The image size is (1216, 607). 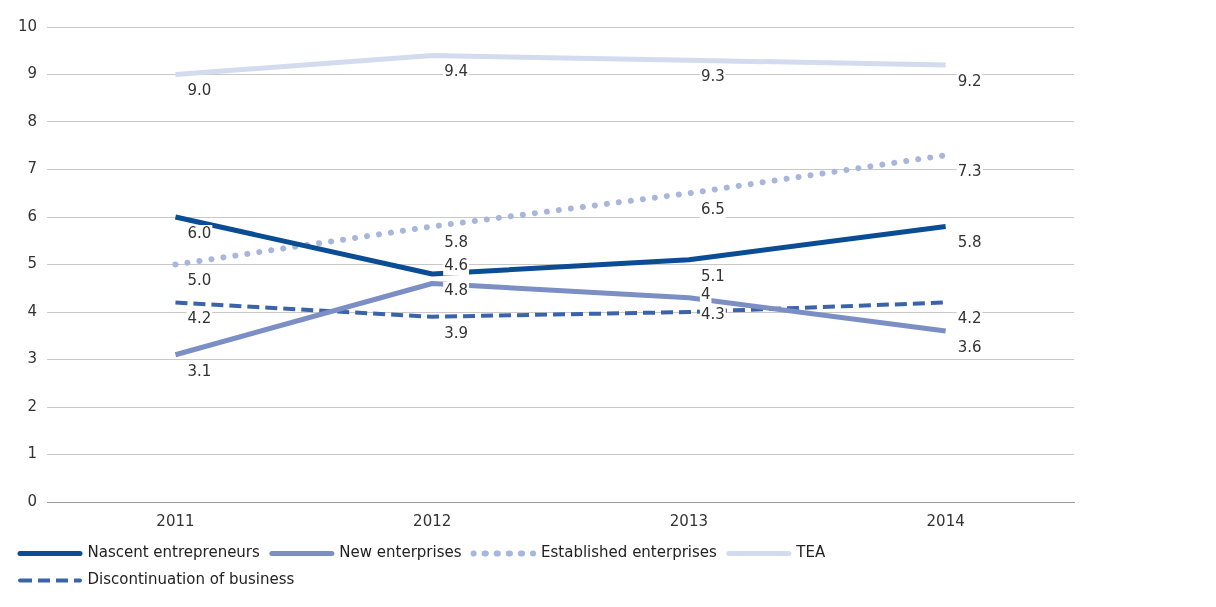 I want to click on legend-label: TEA, so click(x=810, y=552).